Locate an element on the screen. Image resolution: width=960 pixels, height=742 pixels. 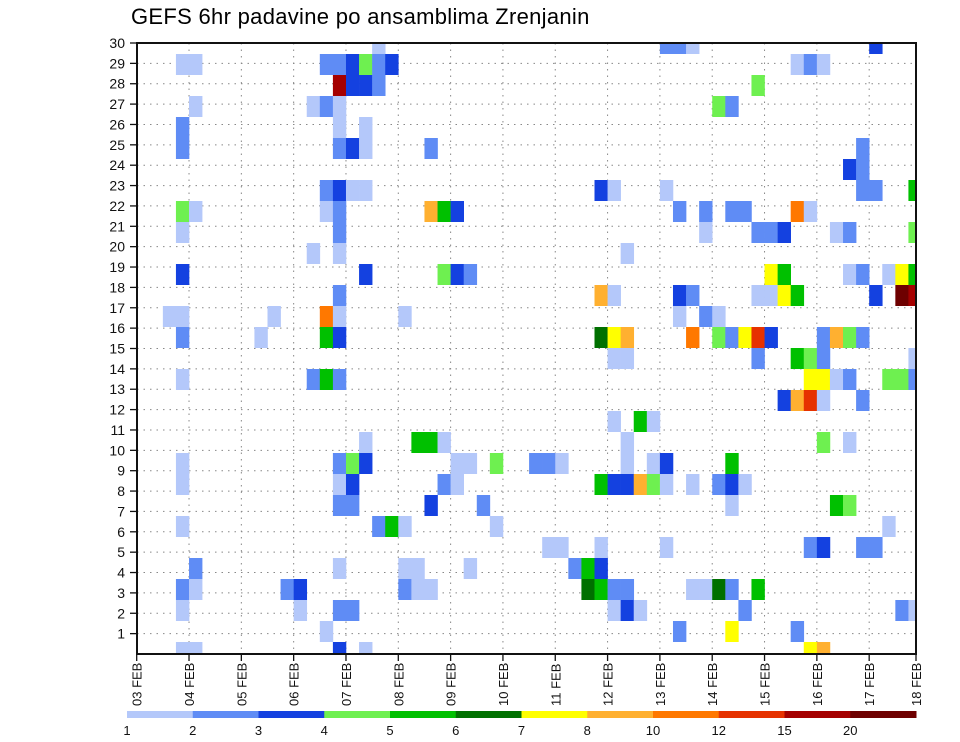
x-tick-label: 13 FEB is located at coordinates (660, 684).